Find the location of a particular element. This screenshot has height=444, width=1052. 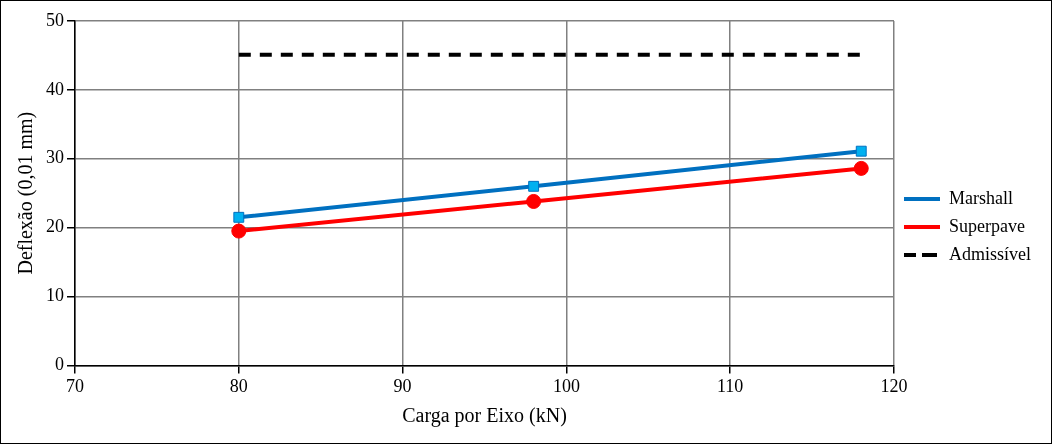

legend-label: Admissível is located at coordinates (990, 253).